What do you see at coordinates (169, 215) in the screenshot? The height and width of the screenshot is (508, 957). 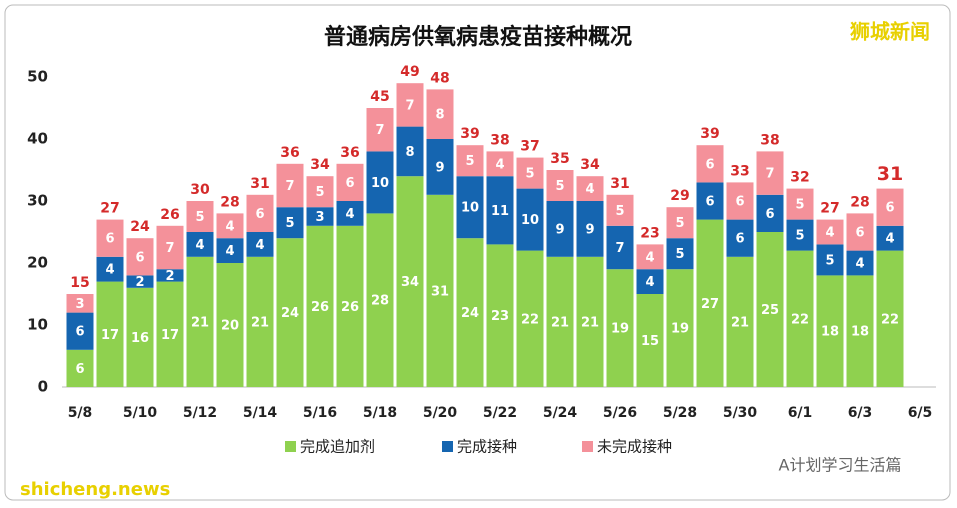 I see `total-label: 26` at bounding box center [169, 215].